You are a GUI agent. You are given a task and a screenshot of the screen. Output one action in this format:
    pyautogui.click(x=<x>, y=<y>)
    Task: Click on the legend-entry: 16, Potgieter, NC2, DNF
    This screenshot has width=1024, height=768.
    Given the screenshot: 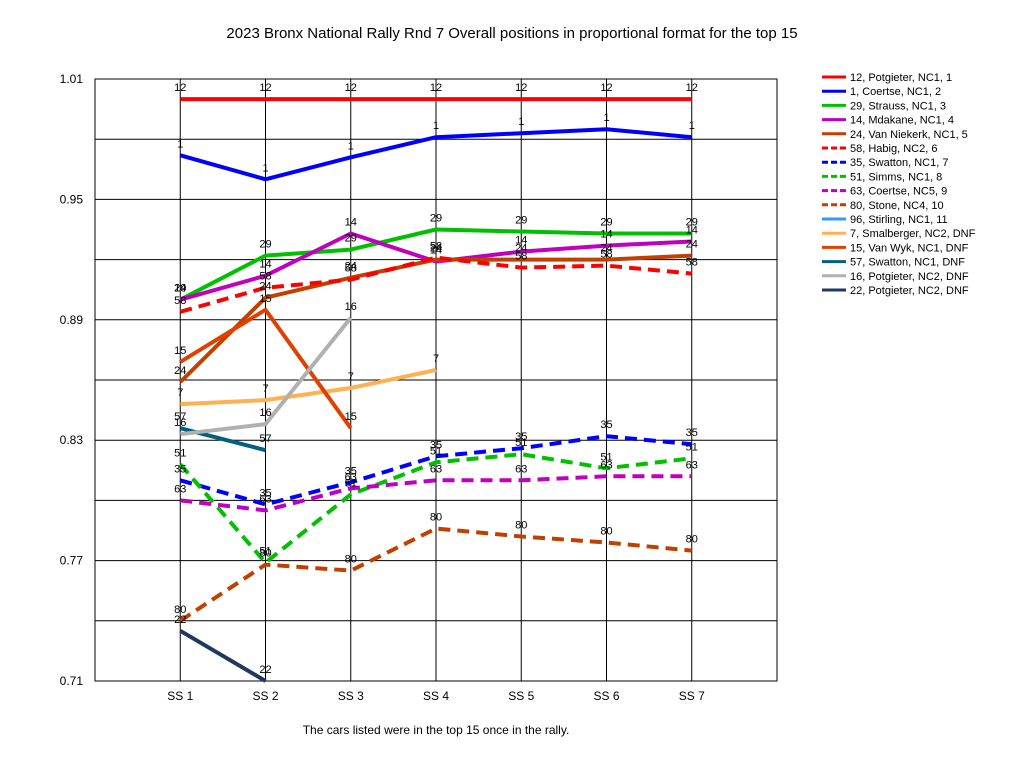 What is the action you would take?
    pyautogui.click(x=909, y=277)
    